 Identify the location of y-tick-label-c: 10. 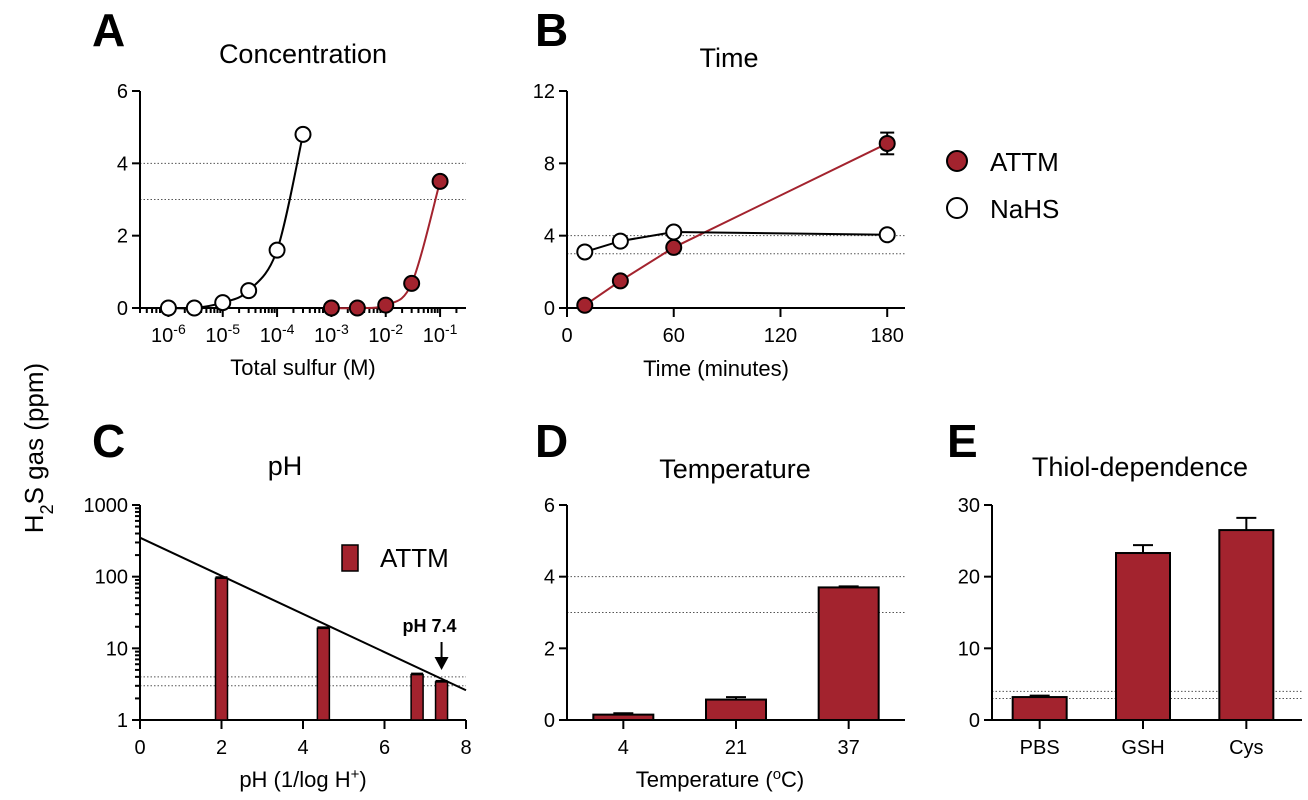
(117, 649).